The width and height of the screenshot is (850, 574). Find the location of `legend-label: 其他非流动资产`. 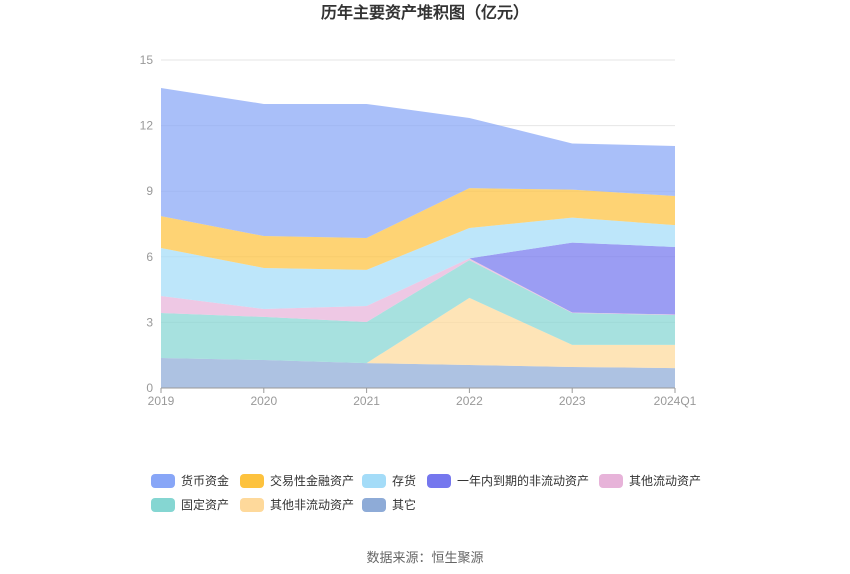

legend-label: 其他非流动资产 is located at coordinates (312, 505).